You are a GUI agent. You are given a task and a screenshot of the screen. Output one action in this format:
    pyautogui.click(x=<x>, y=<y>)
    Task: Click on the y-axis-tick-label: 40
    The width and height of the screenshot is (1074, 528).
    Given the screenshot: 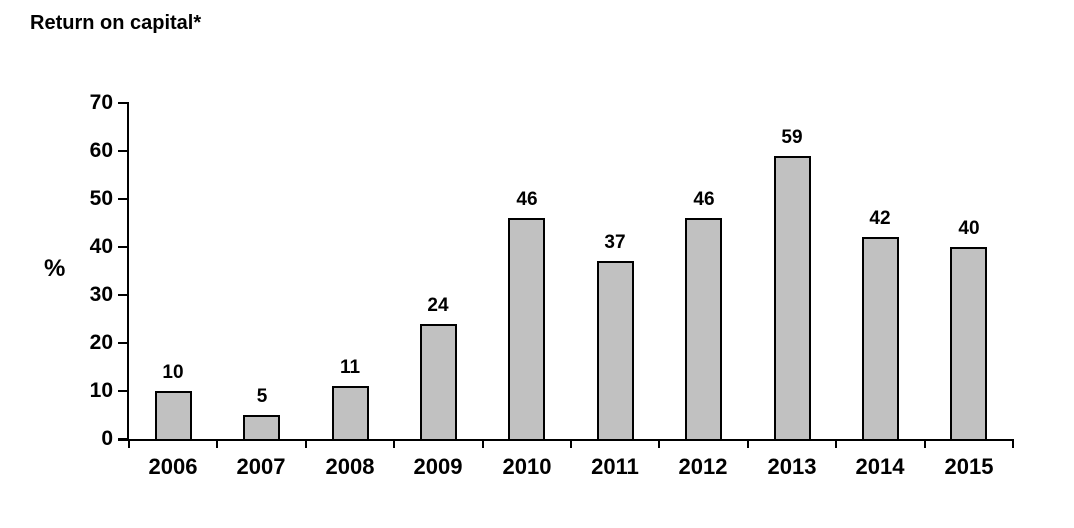 What is the action you would take?
    pyautogui.click(x=101, y=246)
    